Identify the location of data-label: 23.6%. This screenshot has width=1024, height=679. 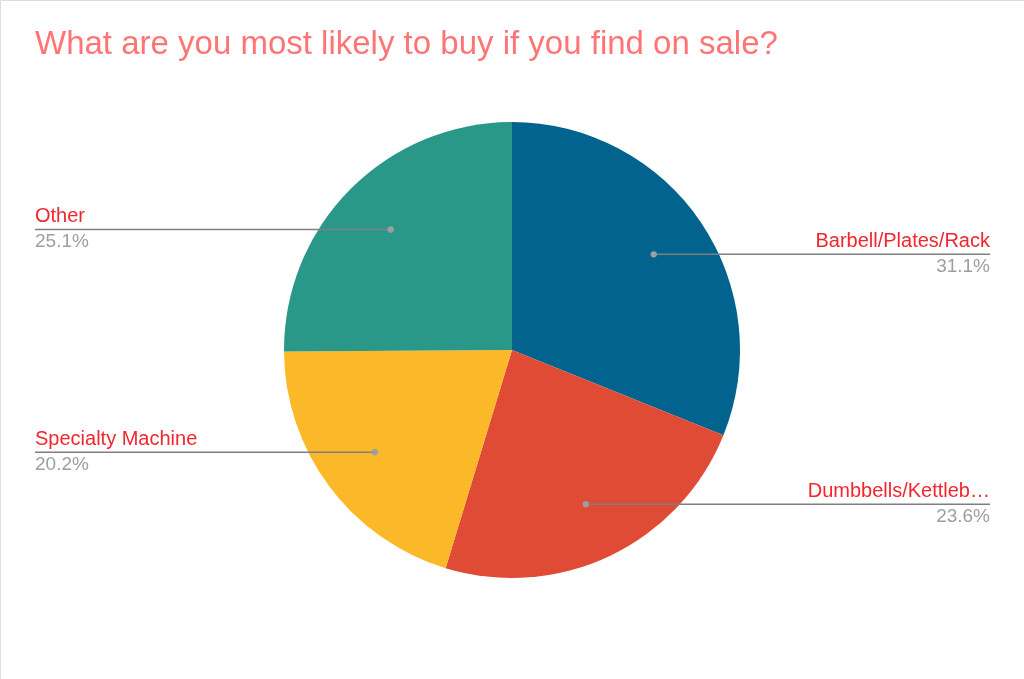
(963, 516).